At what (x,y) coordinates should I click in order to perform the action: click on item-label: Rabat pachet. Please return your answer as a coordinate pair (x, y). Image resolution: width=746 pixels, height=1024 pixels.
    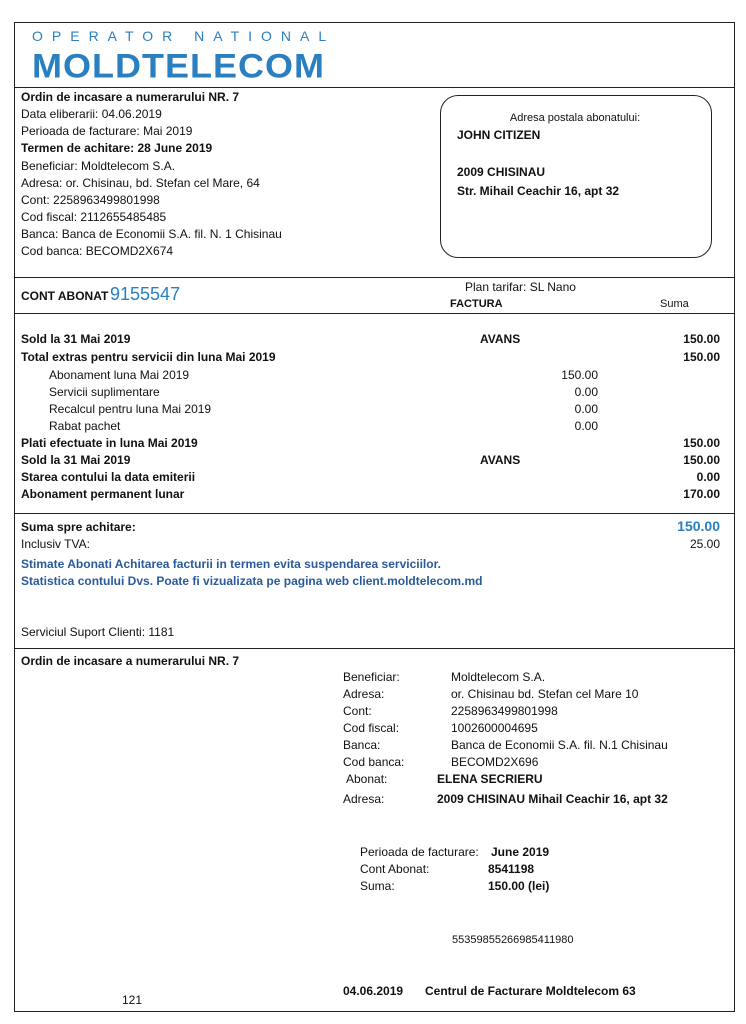
    Looking at the image, I should click on (85, 426).